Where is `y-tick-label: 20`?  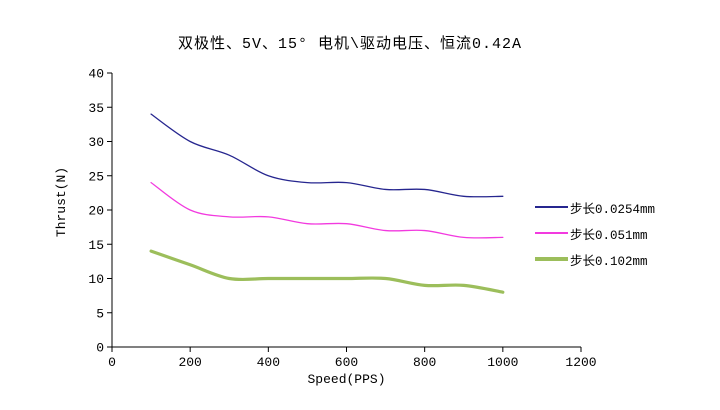 y-tick-label: 20 is located at coordinates (96, 211).